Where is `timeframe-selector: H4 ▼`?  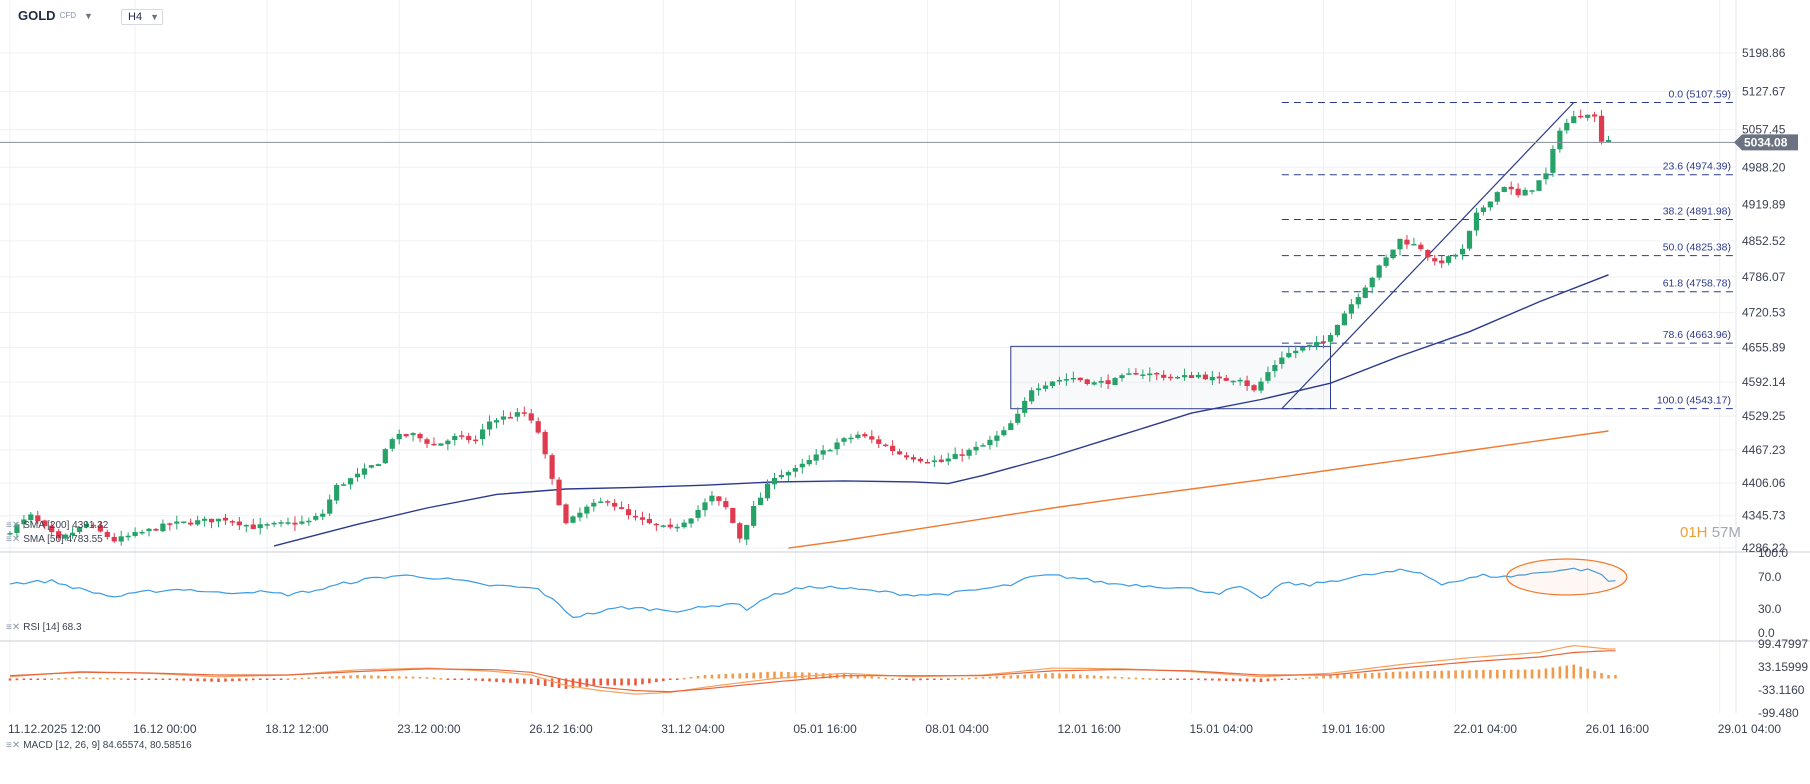
timeframe-selector: H4 ▼ is located at coordinates (142, 17).